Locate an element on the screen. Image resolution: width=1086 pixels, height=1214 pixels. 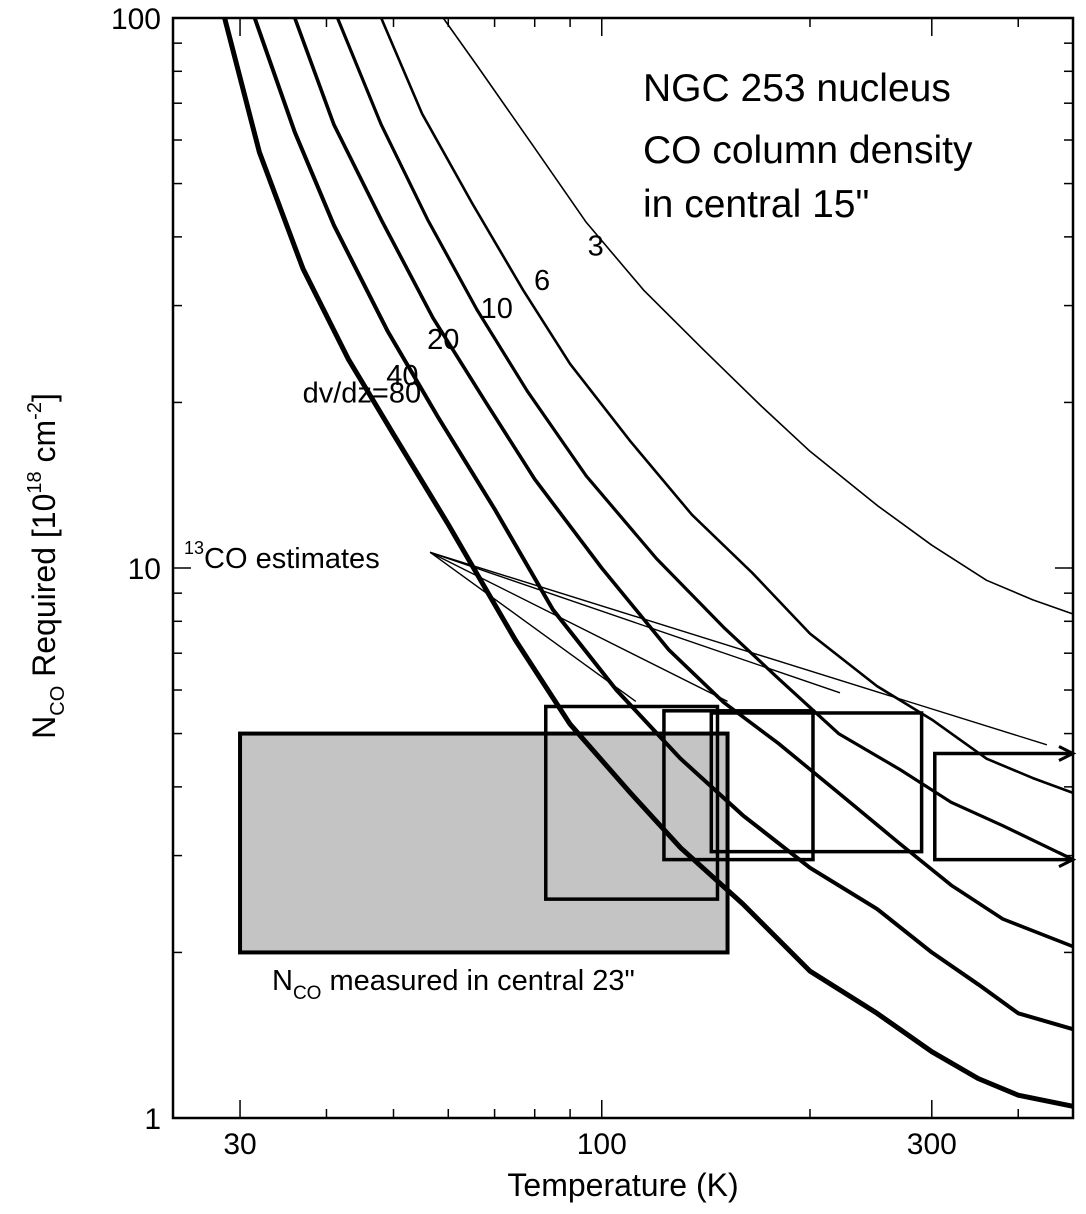
curve-label: 20 is located at coordinates (443, 340).